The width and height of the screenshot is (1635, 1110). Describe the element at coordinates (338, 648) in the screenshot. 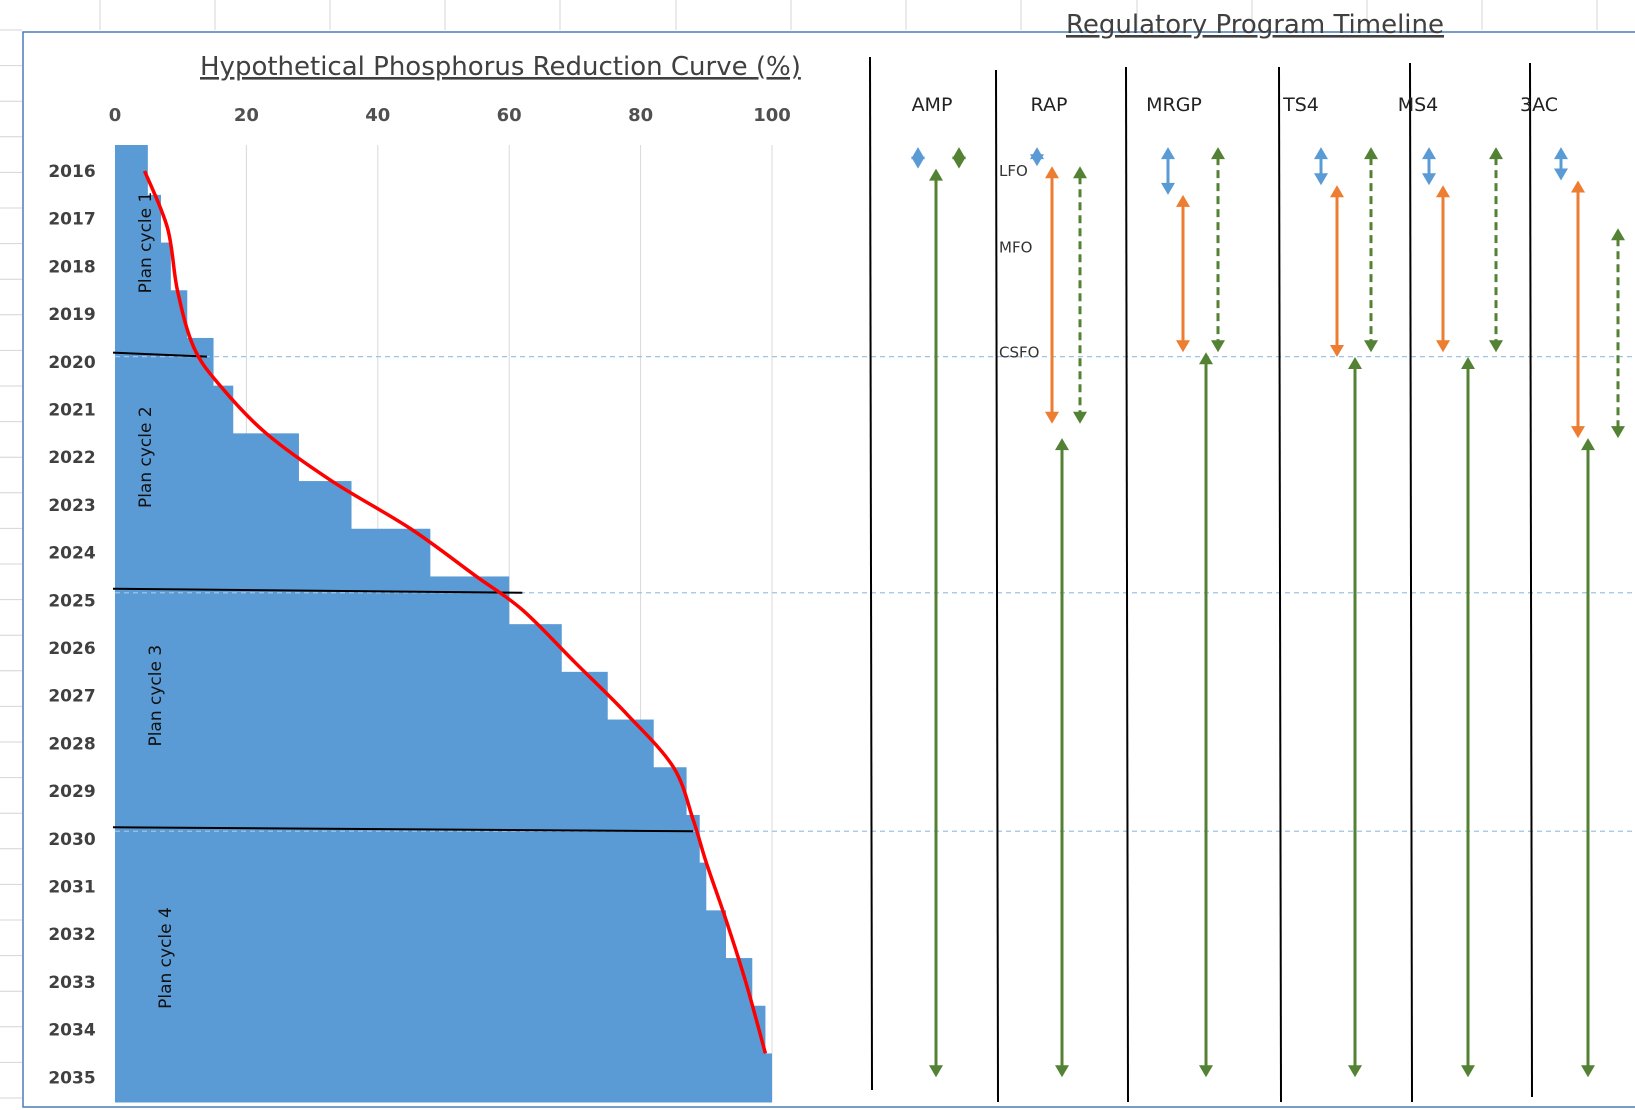

I see `bar-2026` at that location.